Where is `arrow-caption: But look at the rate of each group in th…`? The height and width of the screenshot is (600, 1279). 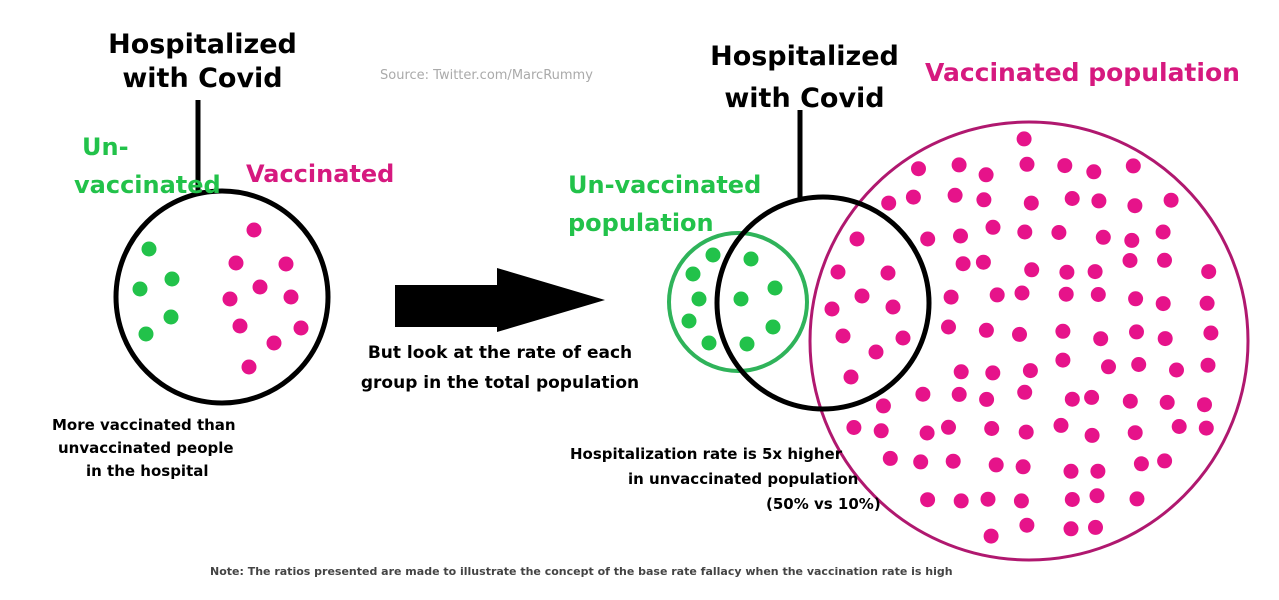 arrow-caption: But look at the rate of each group in th… is located at coordinates (500, 368).